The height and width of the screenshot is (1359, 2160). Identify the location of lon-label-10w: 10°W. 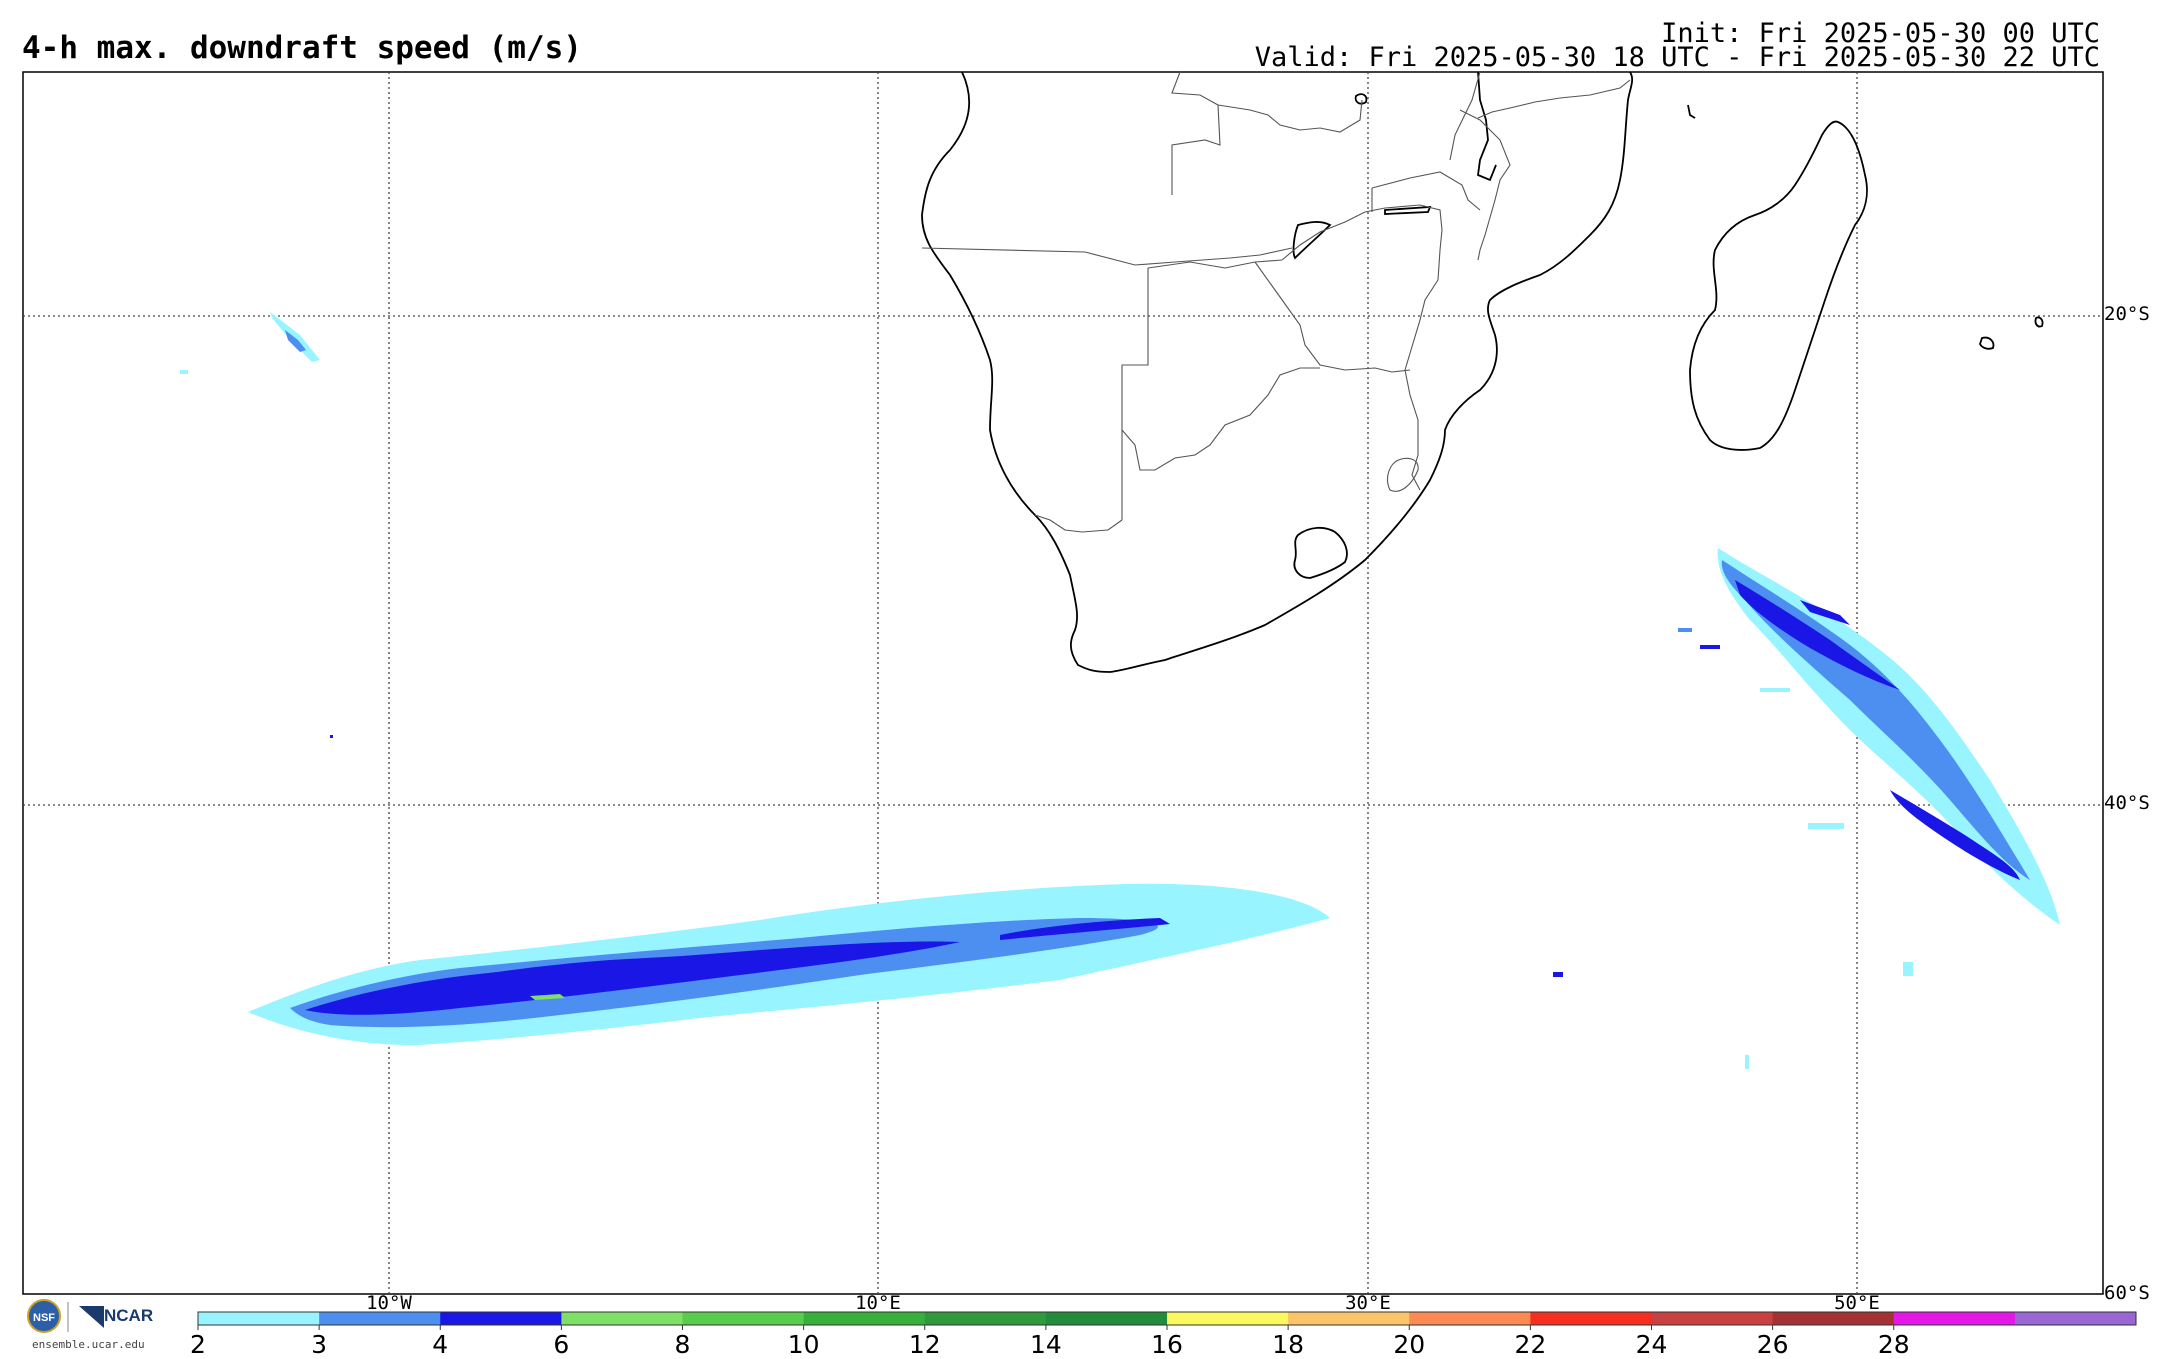
(389, 1303).